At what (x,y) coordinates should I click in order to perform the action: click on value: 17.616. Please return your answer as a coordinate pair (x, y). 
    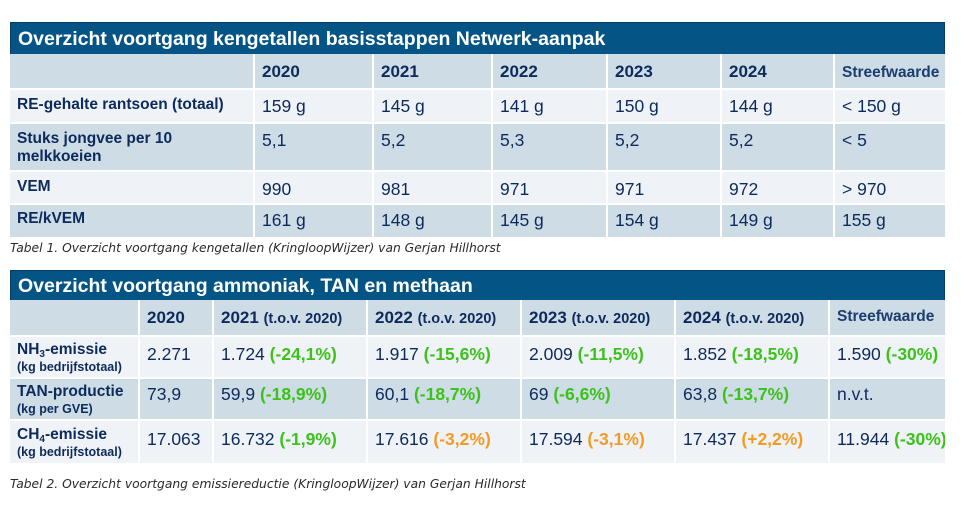
    Looking at the image, I should click on (402, 439).